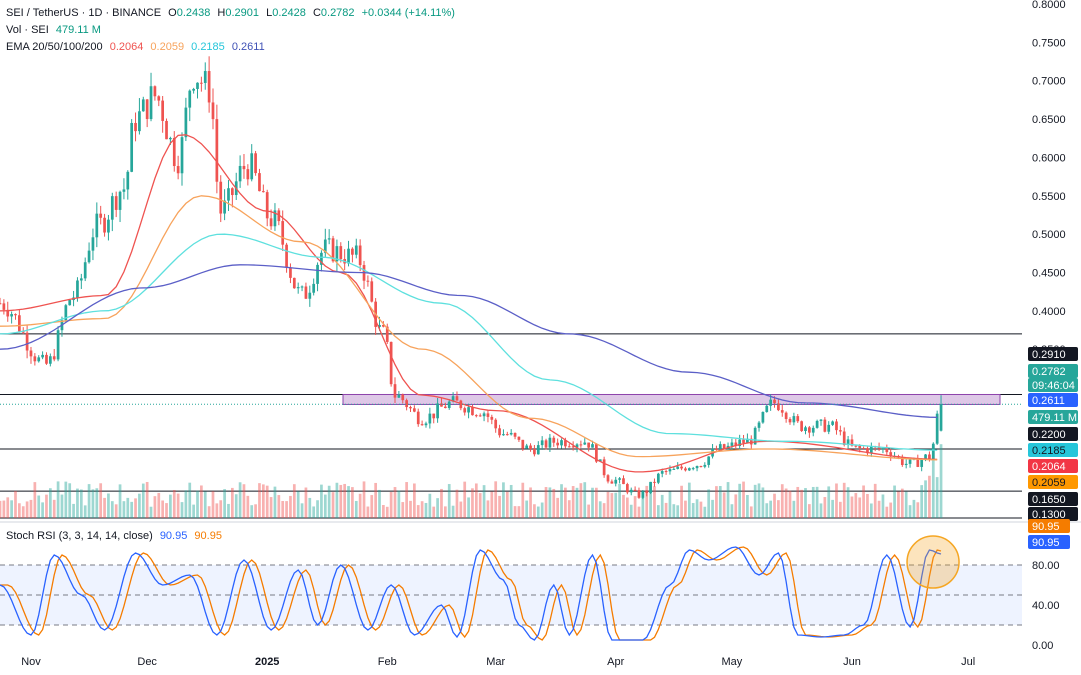 This screenshot has height=675, width=1081. What do you see at coordinates (471, 593) in the screenshot?
I see `stoch-k-line` at bounding box center [471, 593].